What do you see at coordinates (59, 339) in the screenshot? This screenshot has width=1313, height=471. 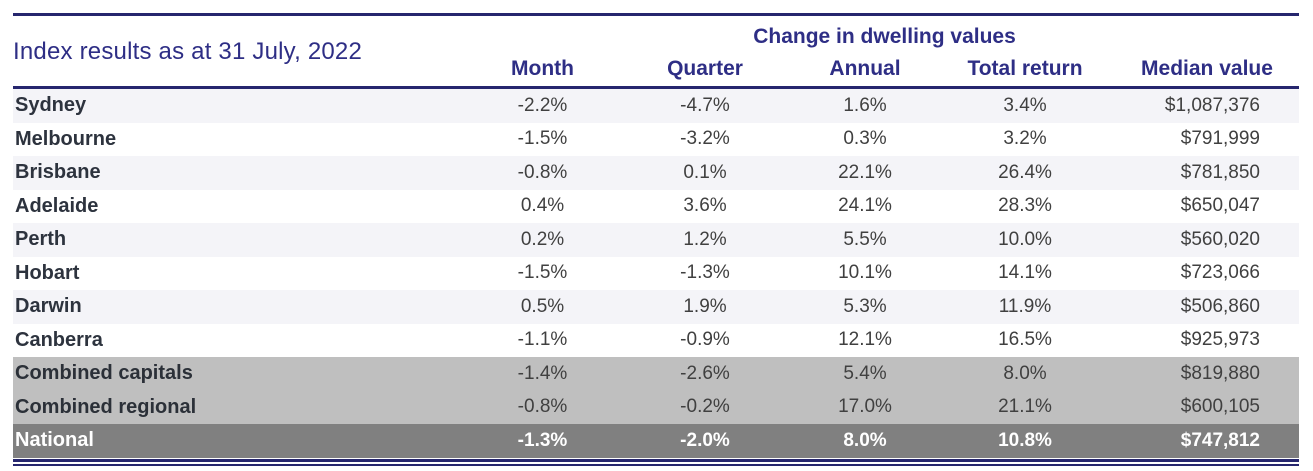 I see `row-label: Canberra` at bounding box center [59, 339].